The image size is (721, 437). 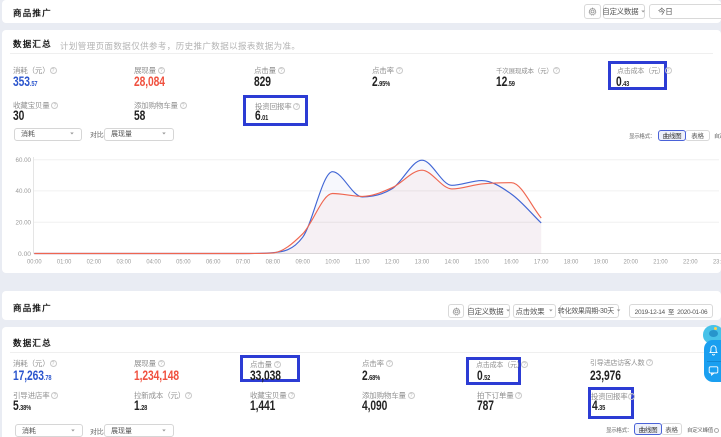 What do you see at coordinates (601, 262) in the screenshot?
I see `svg-text: 19:00` at bounding box center [601, 262].